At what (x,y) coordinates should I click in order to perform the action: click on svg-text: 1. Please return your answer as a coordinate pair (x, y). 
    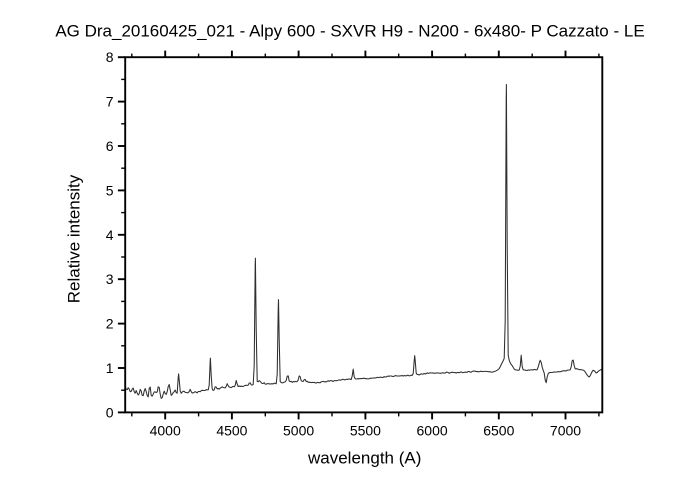
    Looking at the image, I should click on (110, 368).